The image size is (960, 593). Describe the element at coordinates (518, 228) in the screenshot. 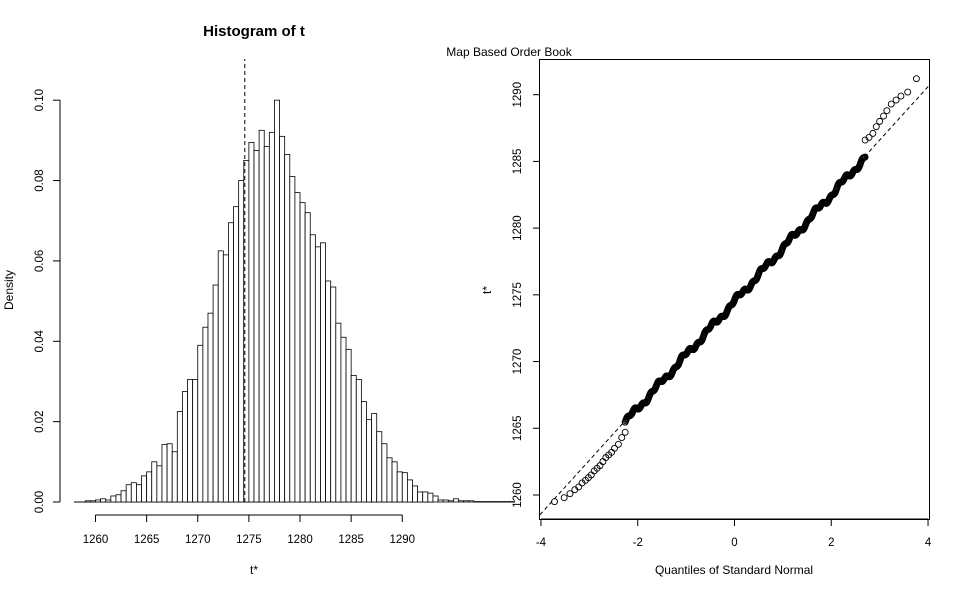

I see `qq-y-tick-label: 1280` at that location.